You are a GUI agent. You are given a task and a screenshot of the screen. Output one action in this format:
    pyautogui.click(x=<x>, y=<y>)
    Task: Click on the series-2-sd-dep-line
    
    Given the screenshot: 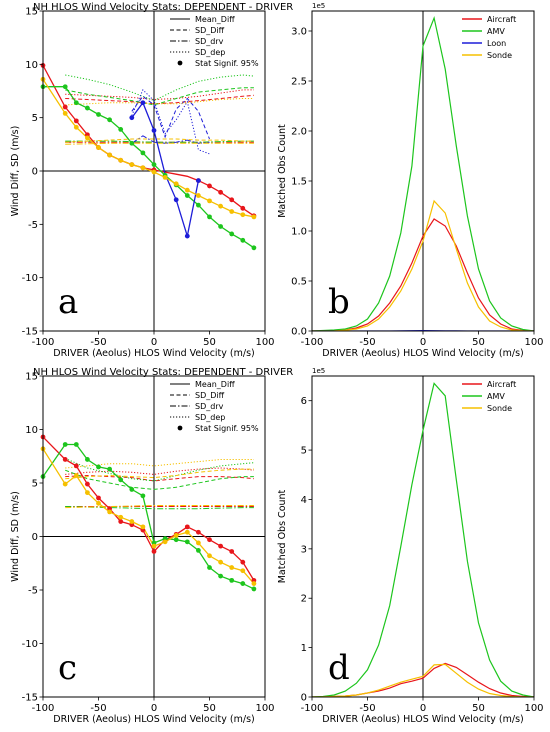 What is the action you would take?
    pyautogui.click(x=170, y=122)
    